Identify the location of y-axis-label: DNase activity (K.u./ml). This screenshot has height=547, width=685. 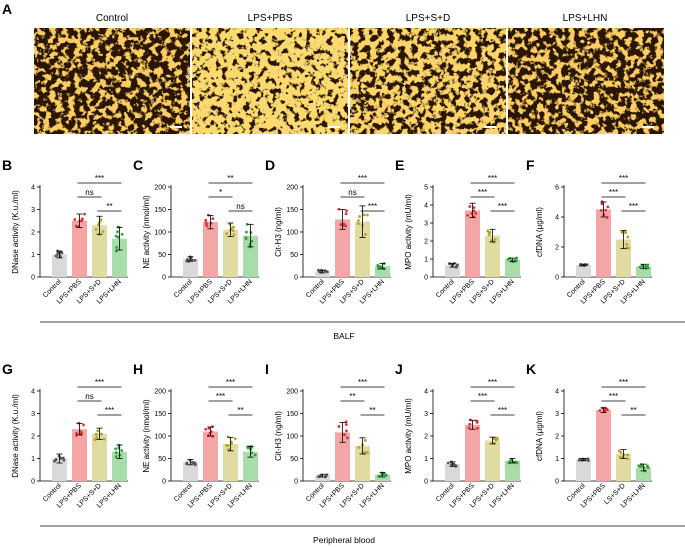
(15, 436).